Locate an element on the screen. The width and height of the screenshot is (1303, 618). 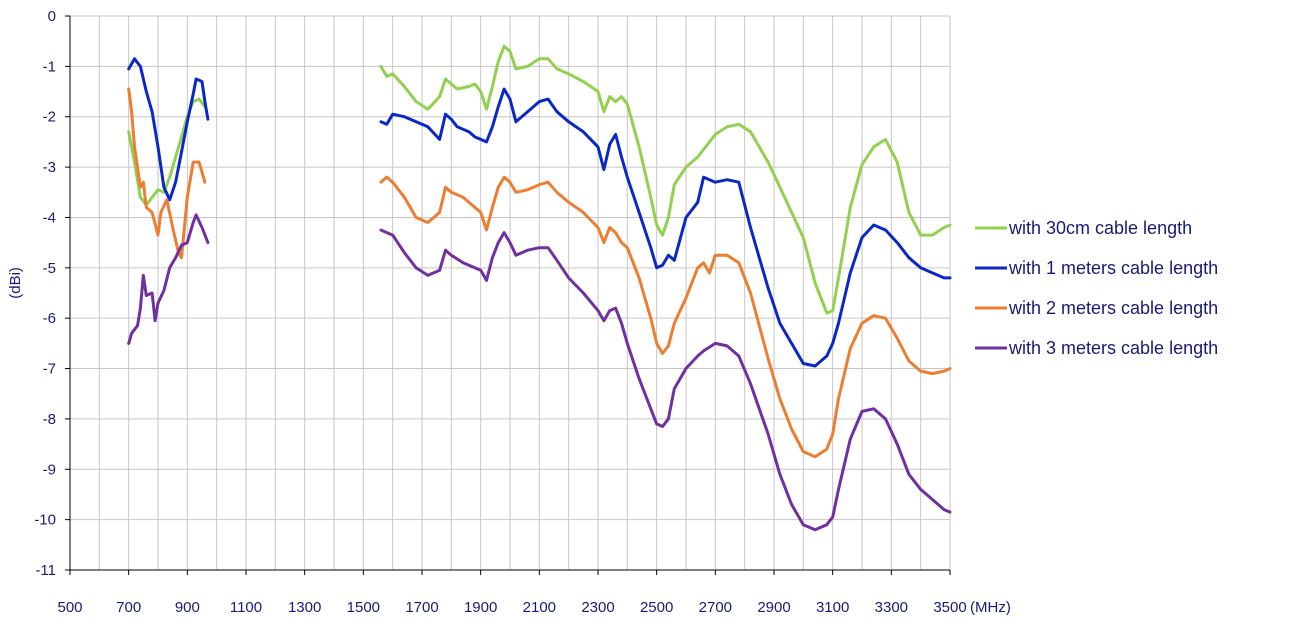
y-tick-label: -9 is located at coordinates (49, 469).